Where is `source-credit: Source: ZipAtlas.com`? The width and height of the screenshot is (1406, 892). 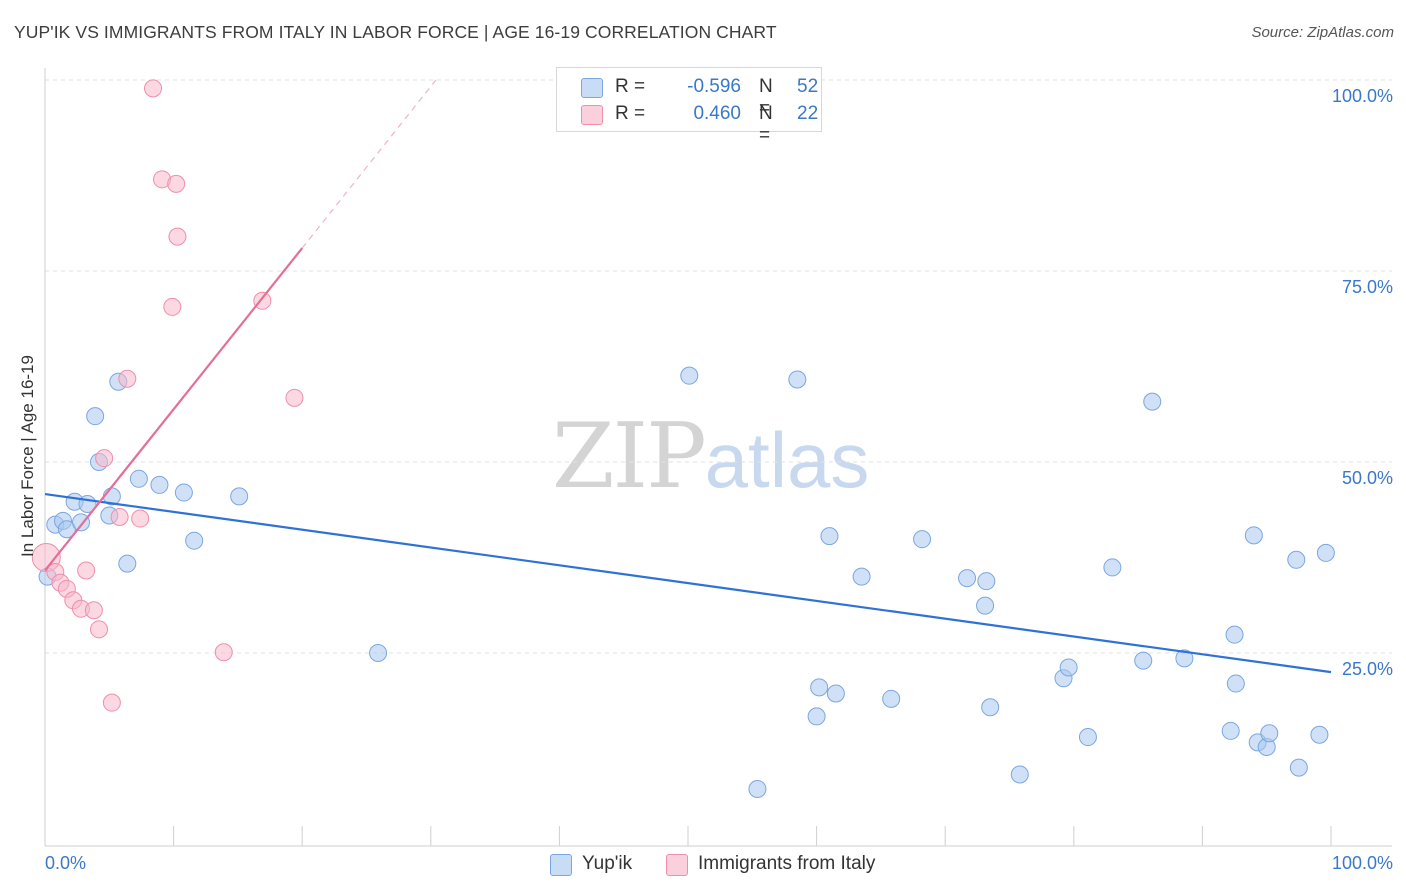 source-credit: Source: ZipAtlas.com is located at coordinates (1322, 32).